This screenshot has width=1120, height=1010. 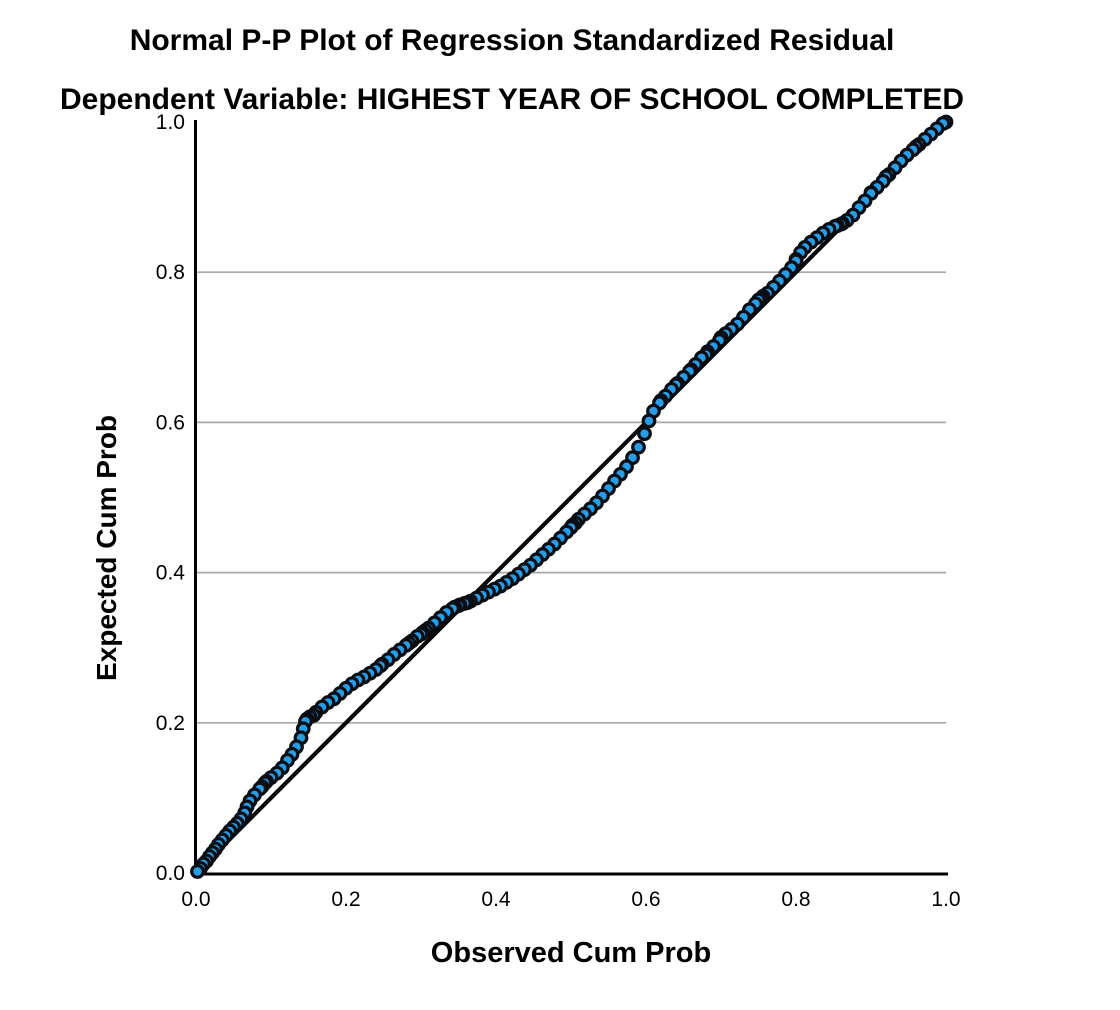 What do you see at coordinates (170, 873) in the screenshot?
I see `y-tick-label: 0.0` at bounding box center [170, 873].